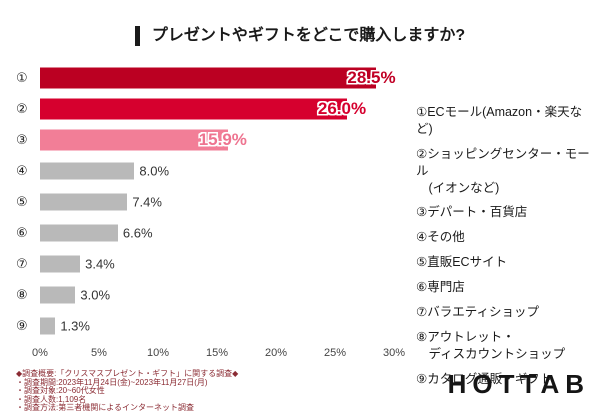  What do you see at coordinates (217, 232) in the screenshot?
I see `plot-area: 6.6%` at bounding box center [217, 232].